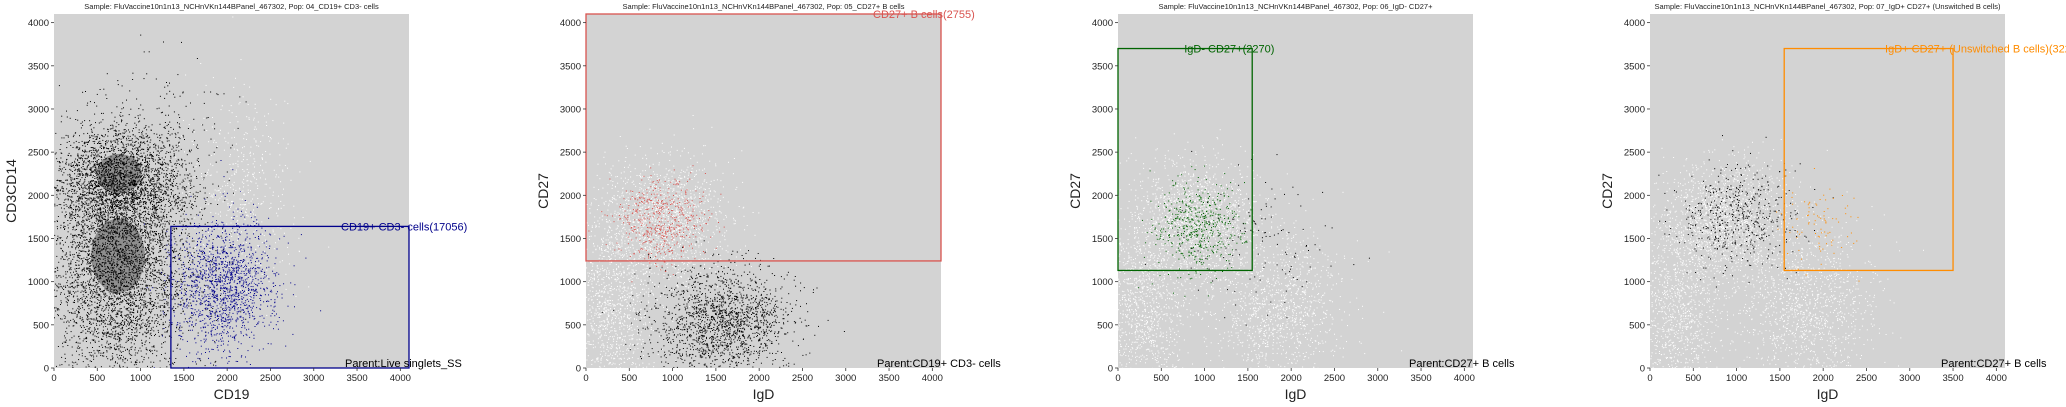 The width and height of the screenshot is (2066, 407). What do you see at coordinates (118, 255) in the screenshot?
I see `density-blob` at bounding box center [118, 255].